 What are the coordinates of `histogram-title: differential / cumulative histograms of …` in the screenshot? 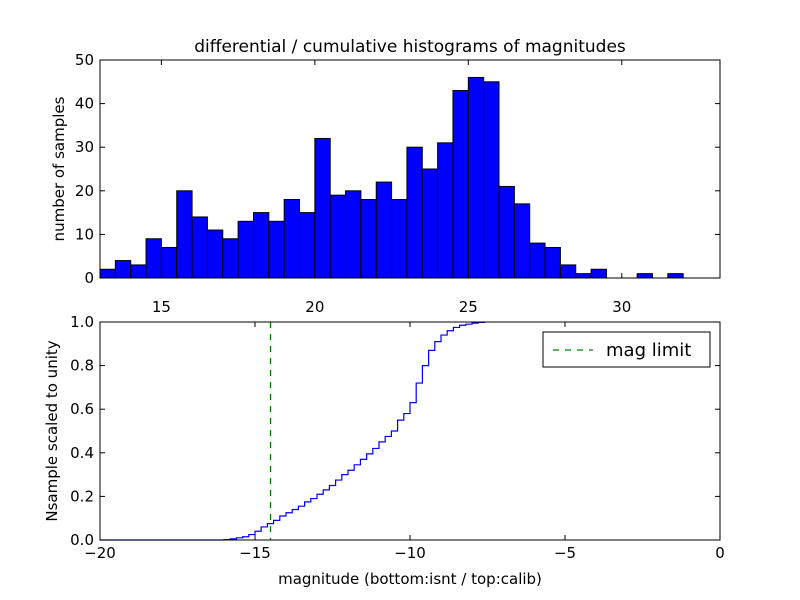 It's located at (410, 47).